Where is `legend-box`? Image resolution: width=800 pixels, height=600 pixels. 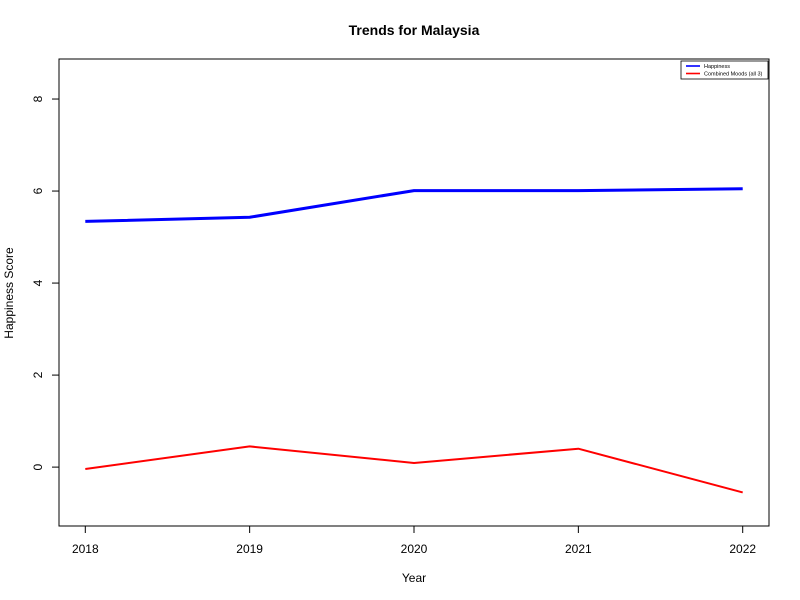 legend-box is located at coordinates (724, 70).